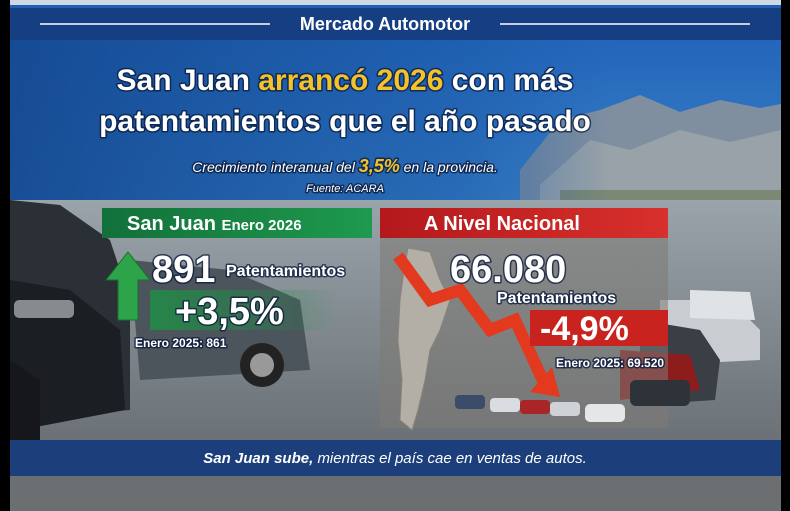 This screenshot has width=790, height=511. Describe the element at coordinates (181, 343) in the screenshot. I see `left-previous: Enero 2025: 861` at that location.